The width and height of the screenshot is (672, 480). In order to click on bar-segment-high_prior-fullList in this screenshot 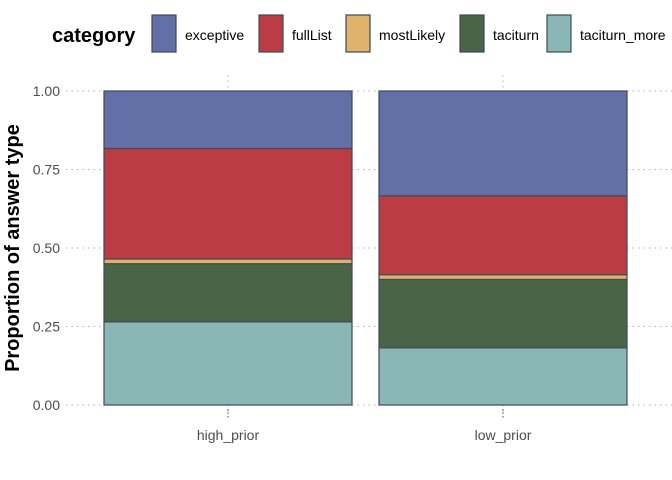, I will do `click(228, 203)`.